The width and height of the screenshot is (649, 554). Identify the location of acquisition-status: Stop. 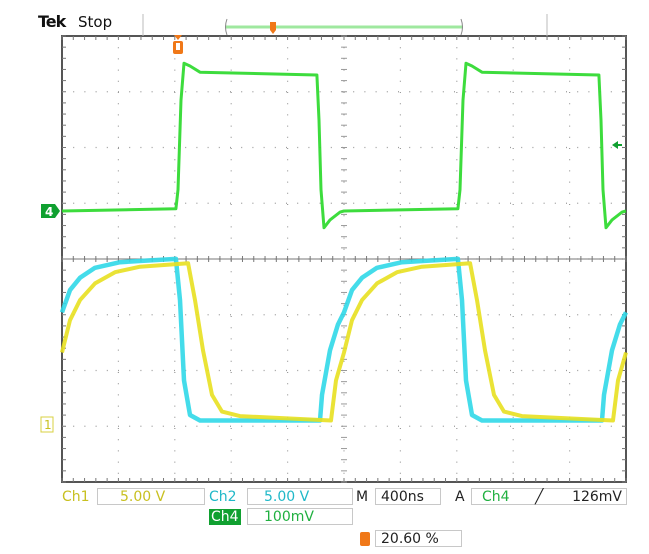
(95, 22).